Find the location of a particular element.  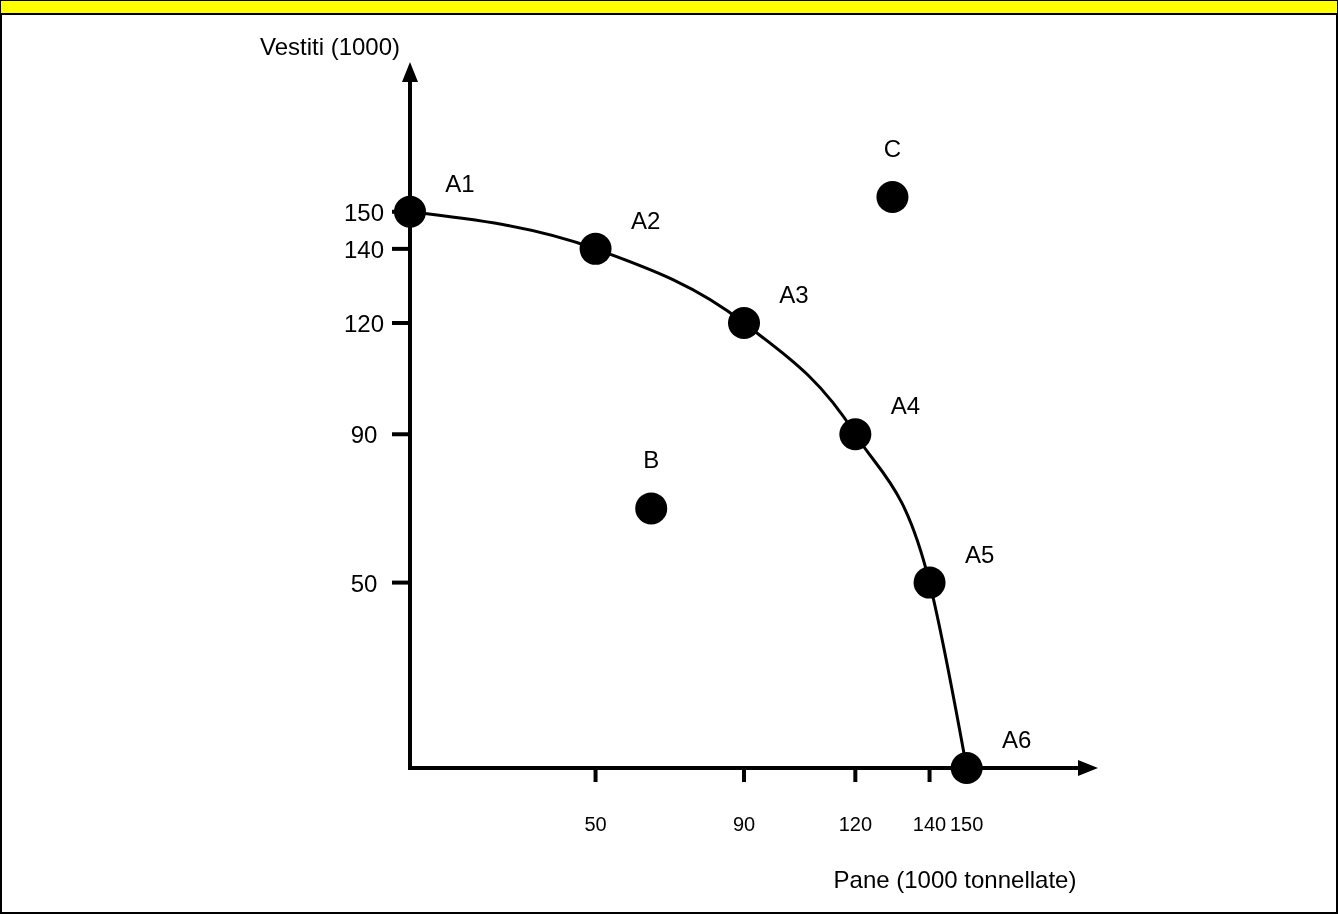

y-tick-label: 140 is located at coordinates (364, 249).